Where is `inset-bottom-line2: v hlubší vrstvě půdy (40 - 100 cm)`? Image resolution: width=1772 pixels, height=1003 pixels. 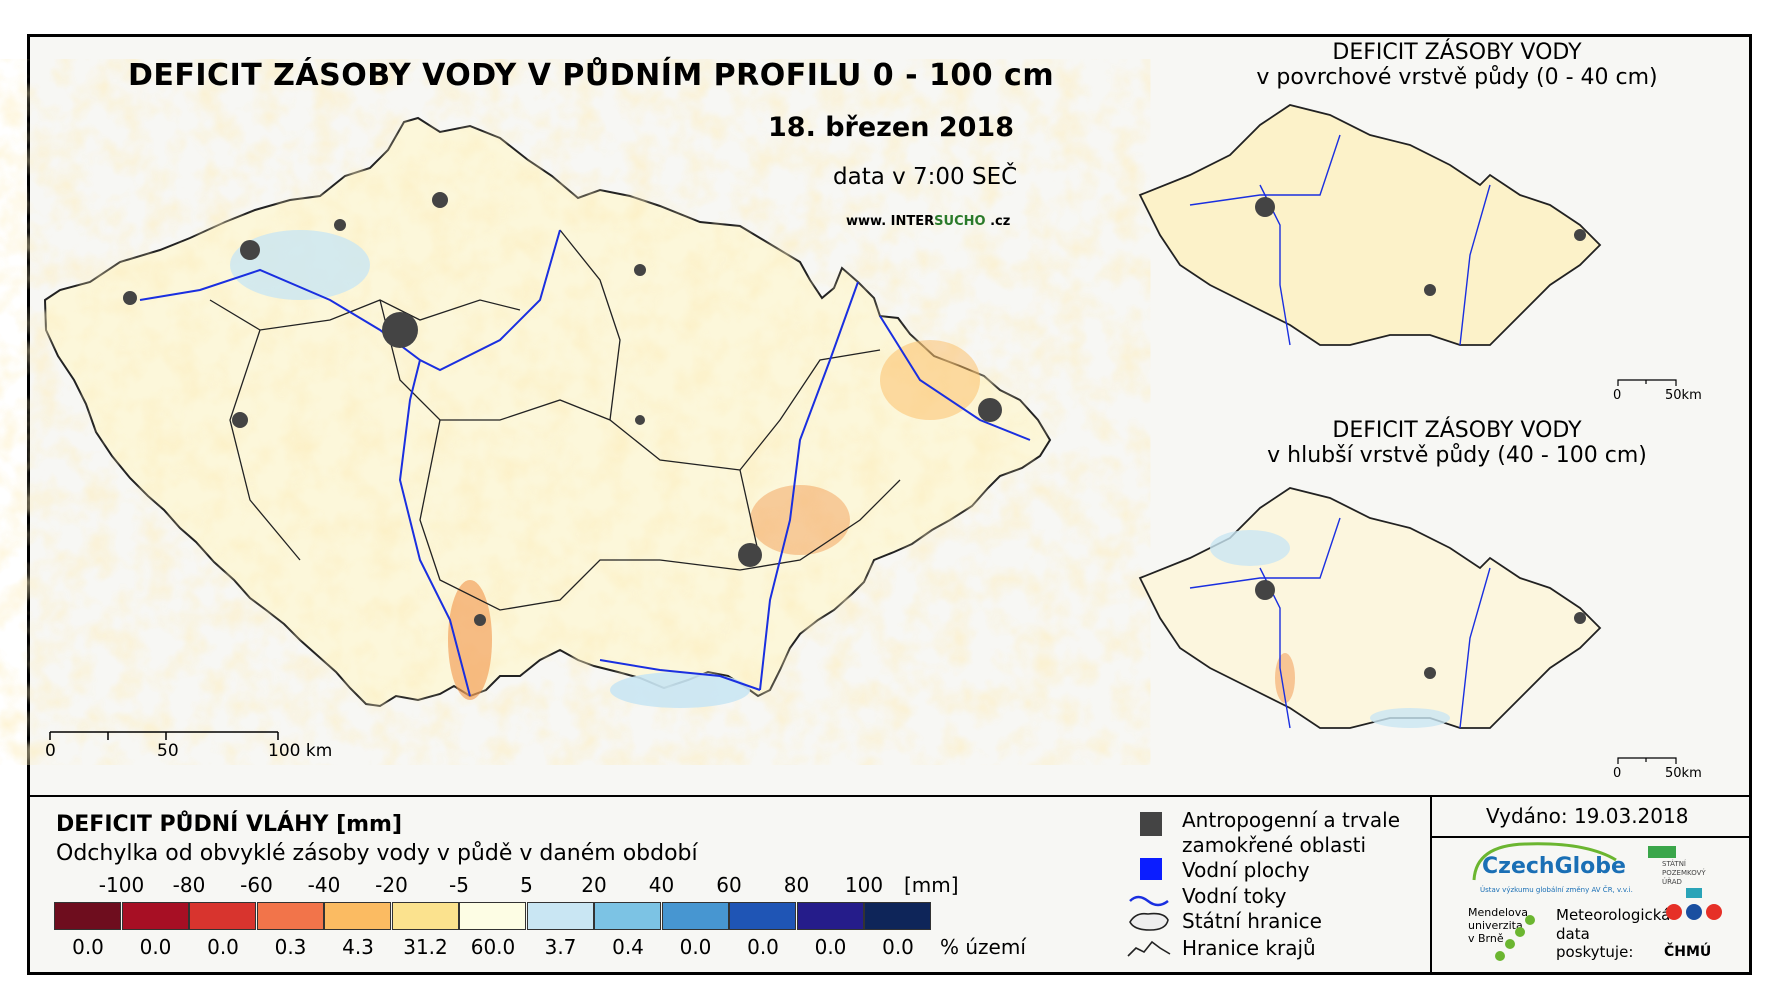 inset-bottom-line2: v hlubší vrstvě půdy (40 - 100 cm) is located at coordinates (1457, 455).